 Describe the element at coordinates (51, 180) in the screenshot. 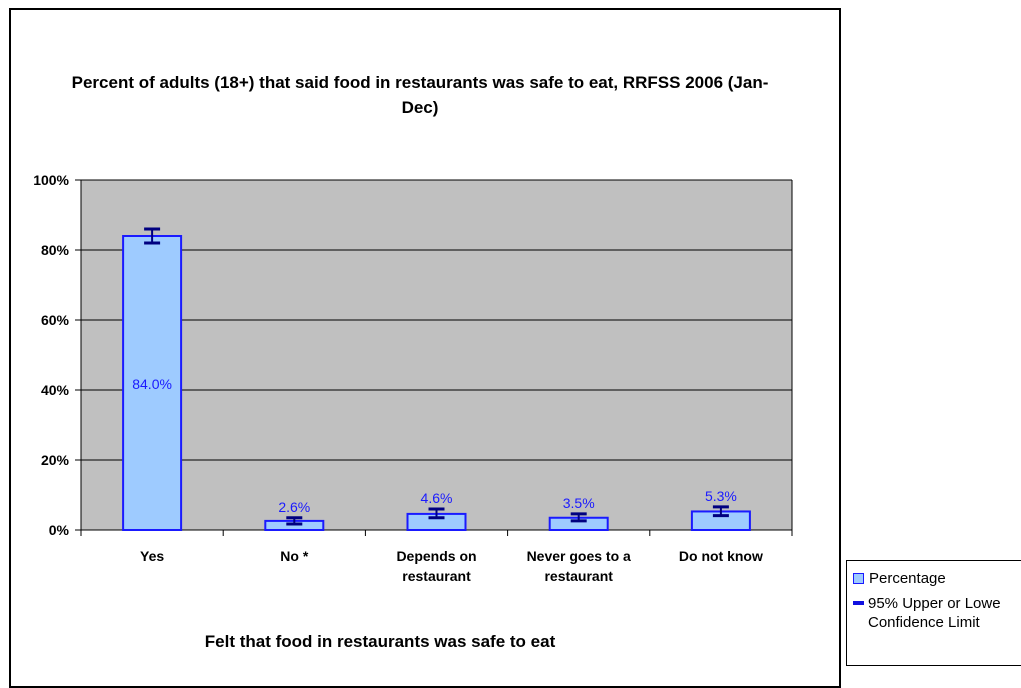

I see `y-tick-label: 100%` at that location.